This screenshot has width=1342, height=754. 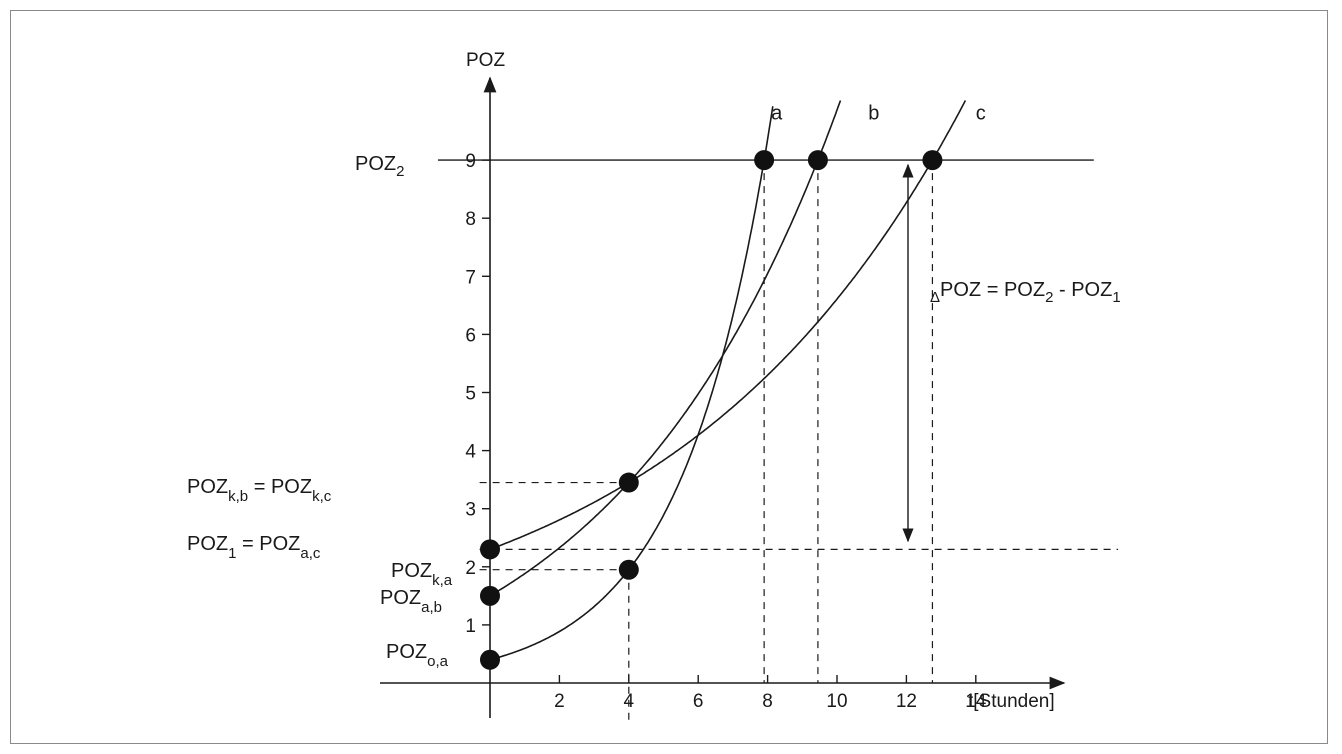 What do you see at coordinates (470, 626) in the screenshot?
I see `y-tick-label: 1` at bounding box center [470, 626].